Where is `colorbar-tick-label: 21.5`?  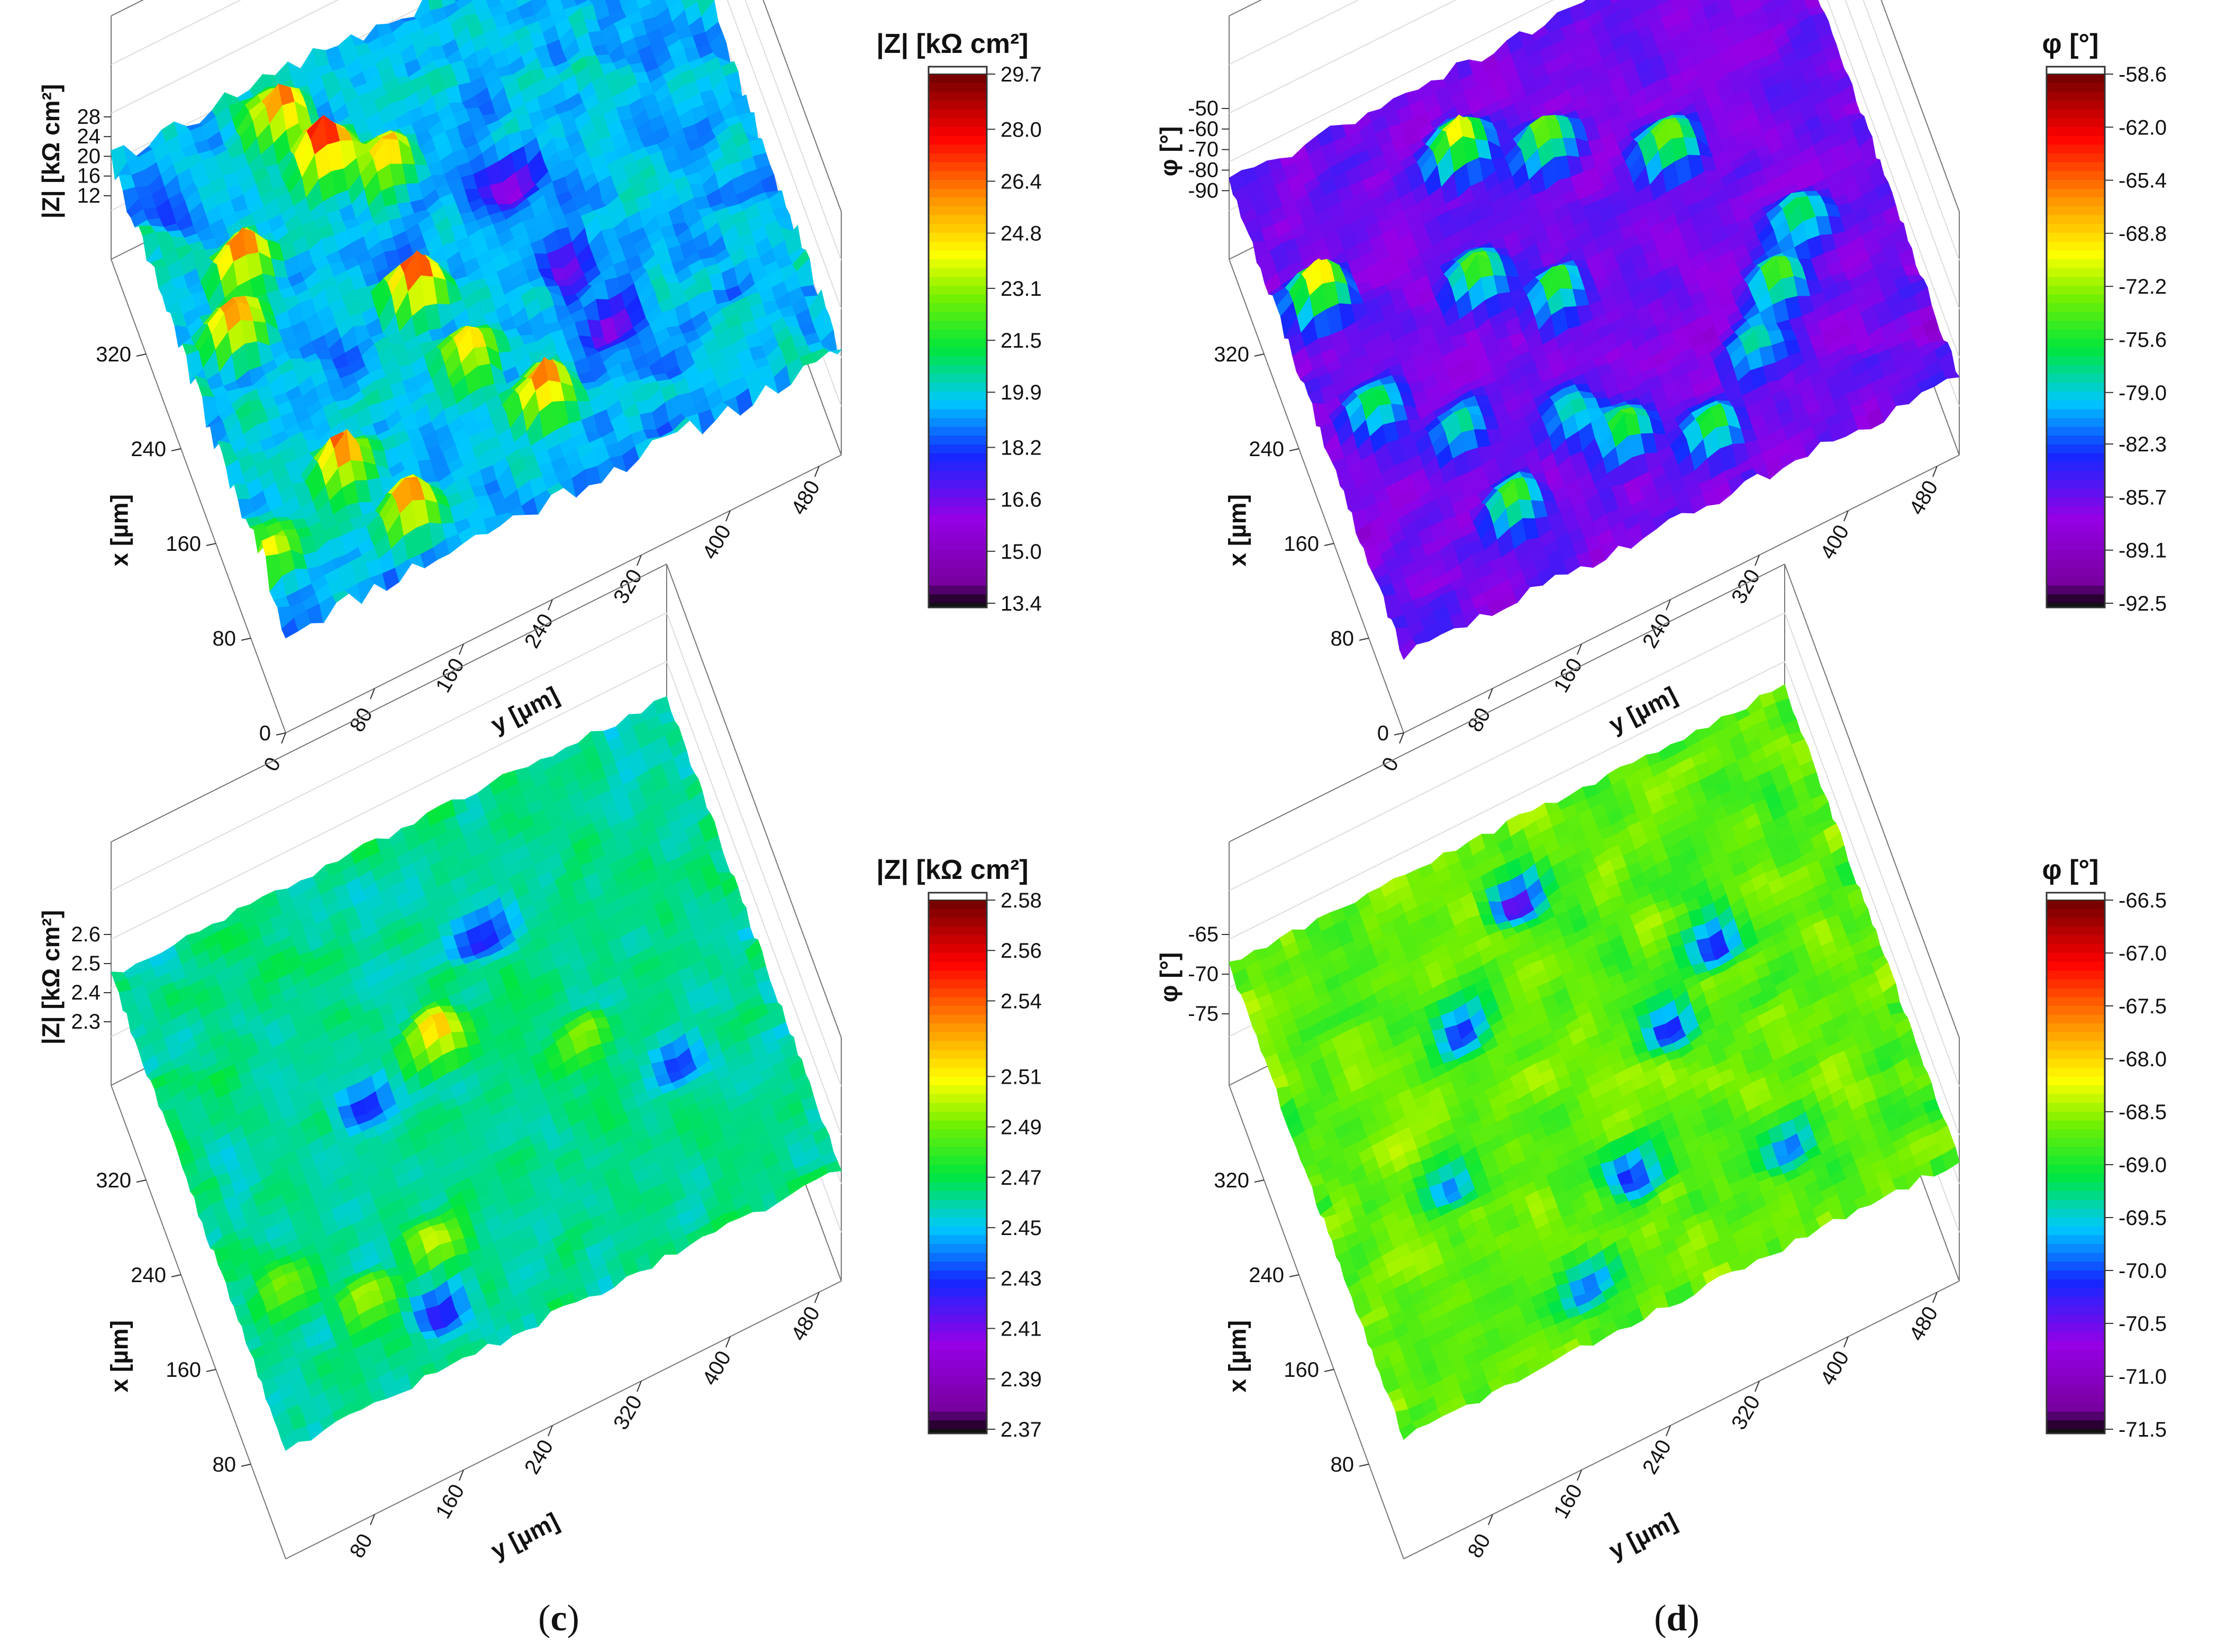 colorbar-tick-label: 21.5 is located at coordinates (1021, 340).